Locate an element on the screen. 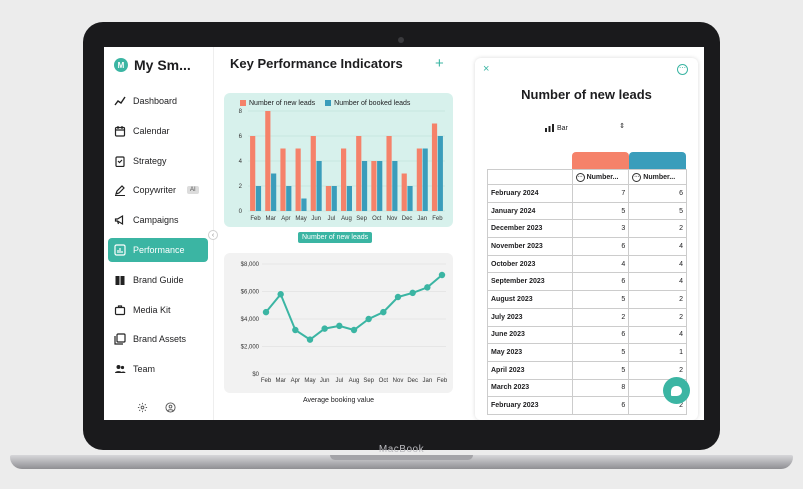  legend-item-new-leads: Number of new leads is located at coordinates (277, 103).